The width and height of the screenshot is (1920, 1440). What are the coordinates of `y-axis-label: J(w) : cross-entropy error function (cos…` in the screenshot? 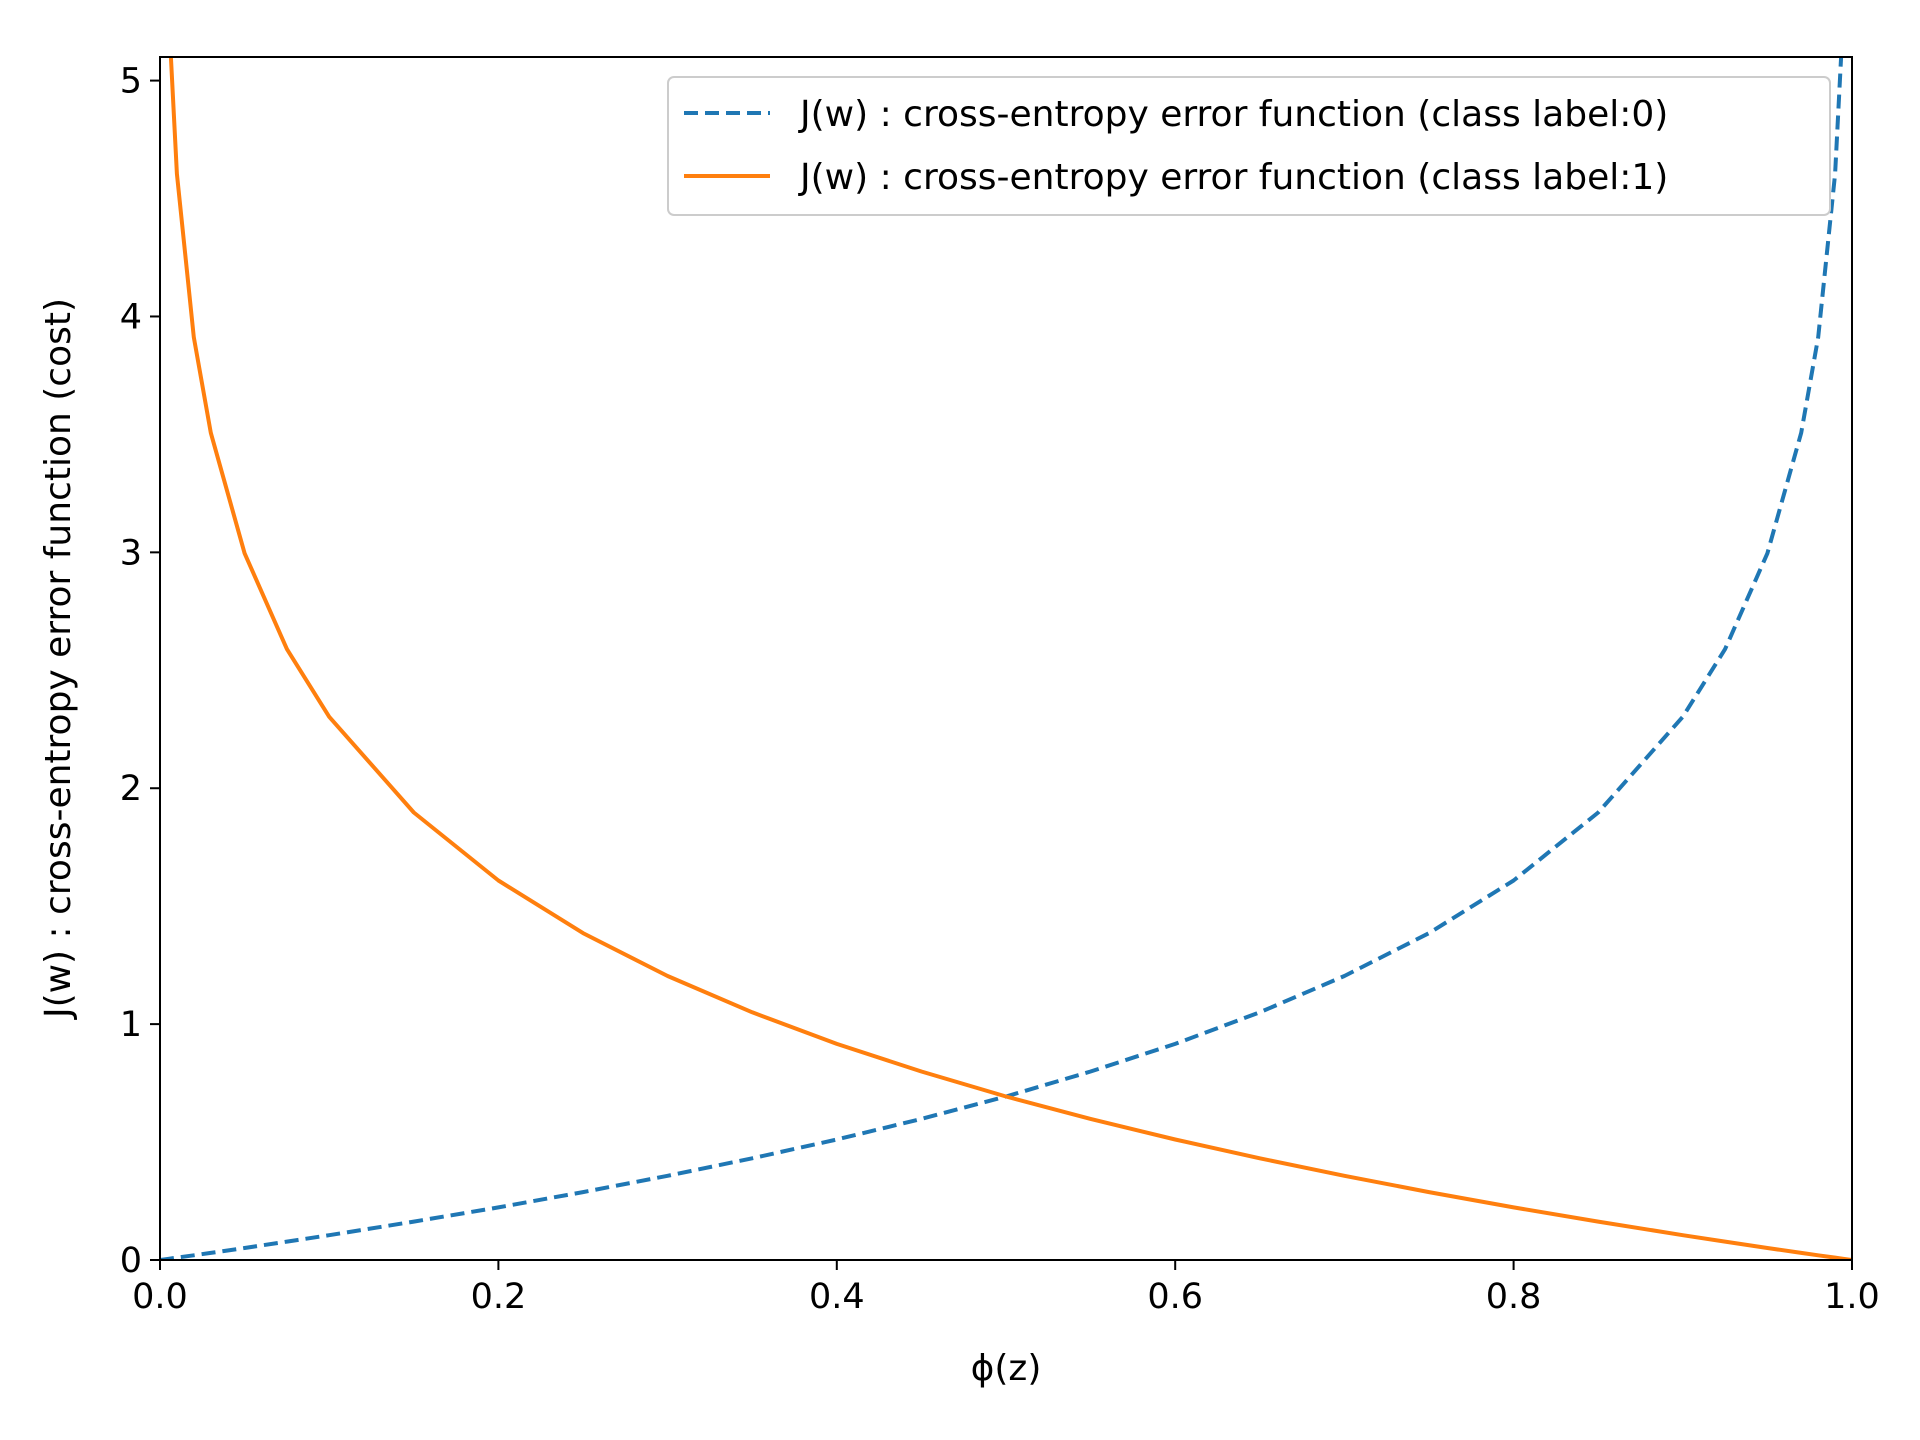 It's located at (58, 659).